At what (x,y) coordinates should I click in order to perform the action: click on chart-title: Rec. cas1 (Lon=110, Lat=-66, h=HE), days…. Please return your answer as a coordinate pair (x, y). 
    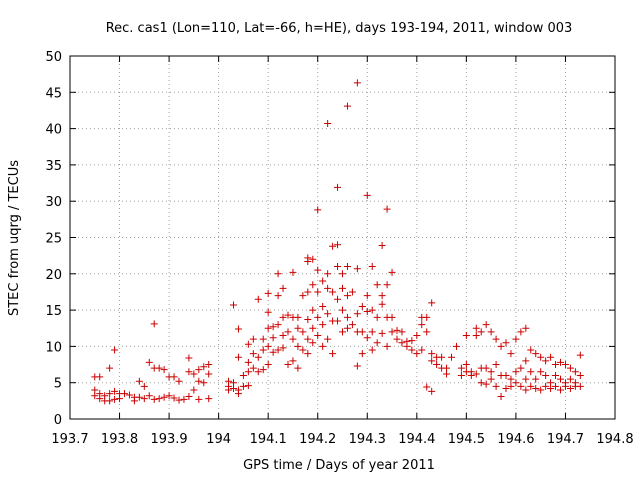
    Looking at the image, I should click on (339, 28).